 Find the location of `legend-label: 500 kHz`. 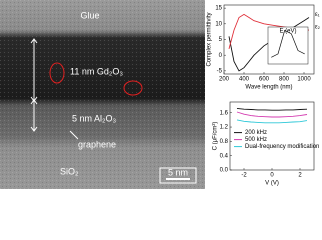

legend-label: 500 kHz is located at coordinates (256, 140).